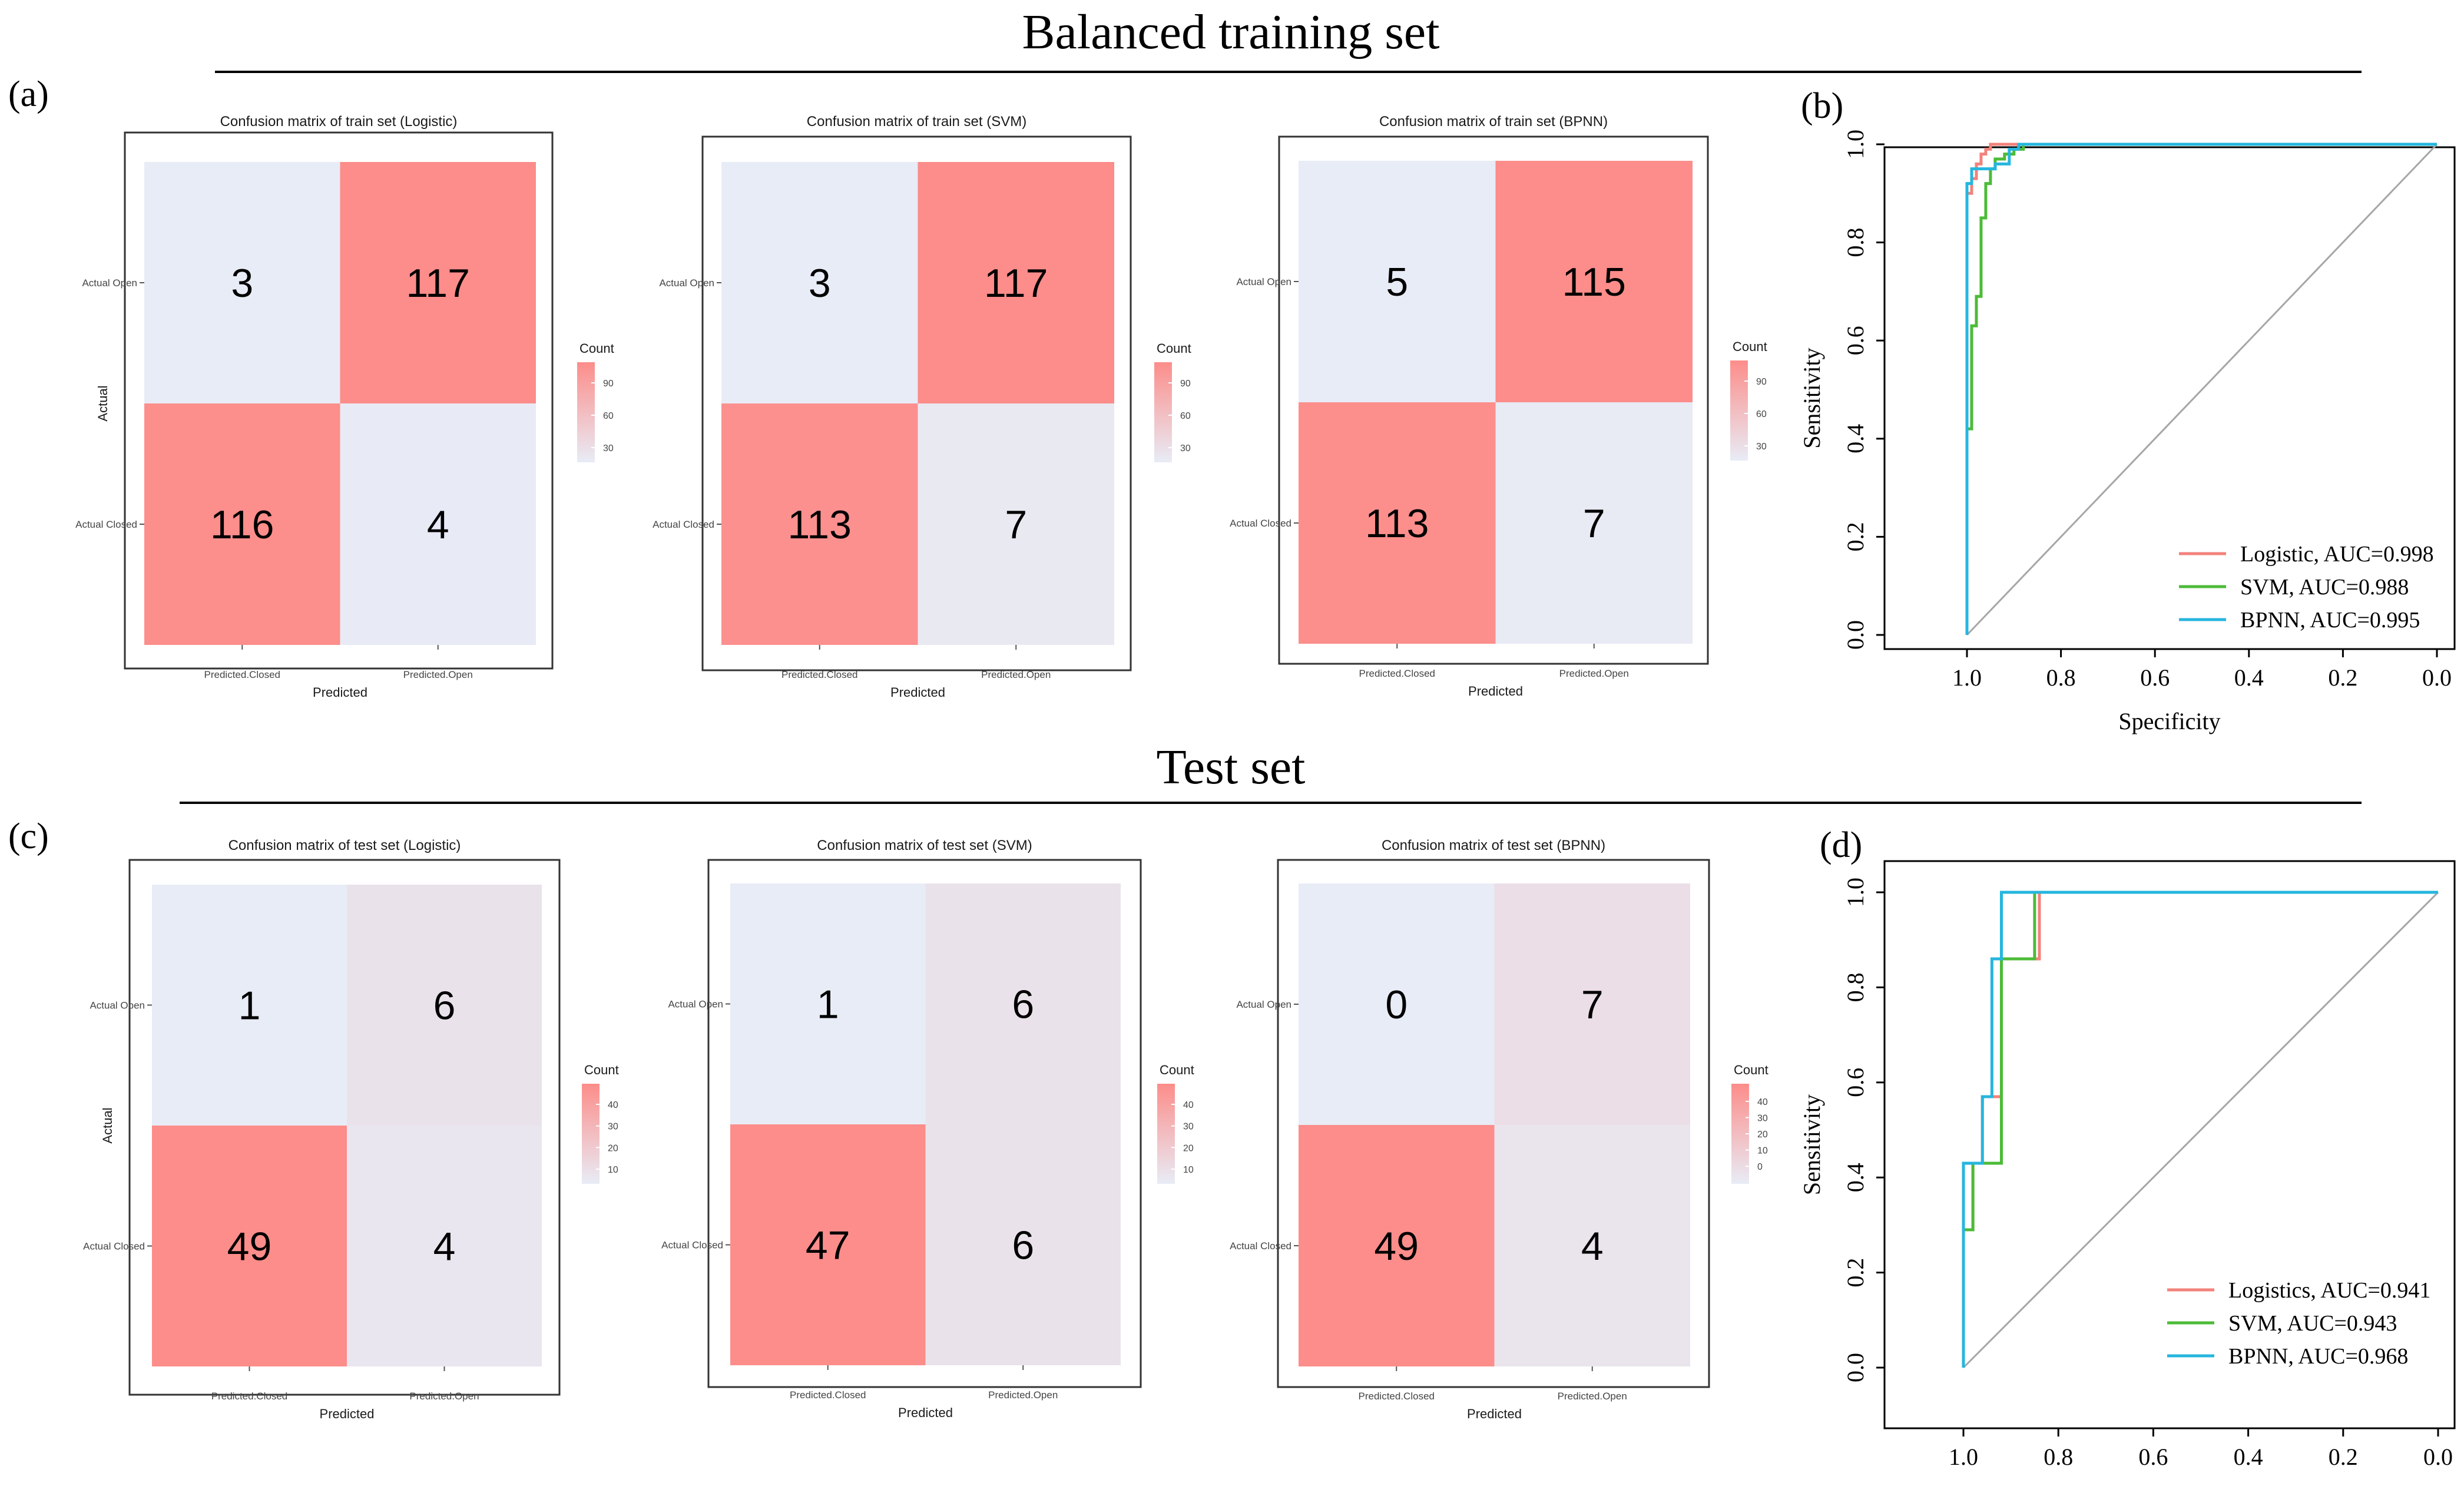 The image size is (2464, 1486). Describe the element at coordinates (2329, 1290) in the screenshot. I see `roc-legend-label: Logistics, AUC=0.941` at that location.